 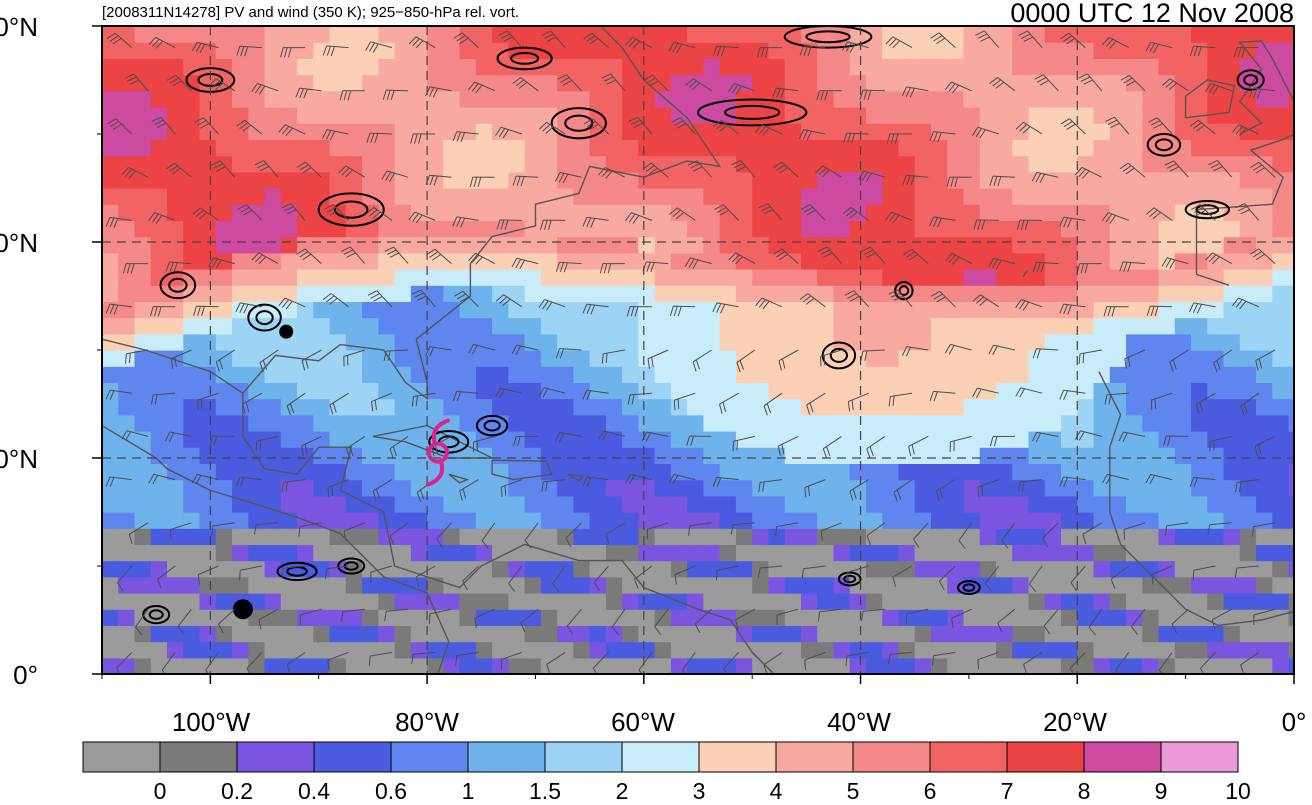 What do you see at coordinates (699, 791) in the screenshot?
I see `colorbar-label: 3` at bounding box center [699, 791].